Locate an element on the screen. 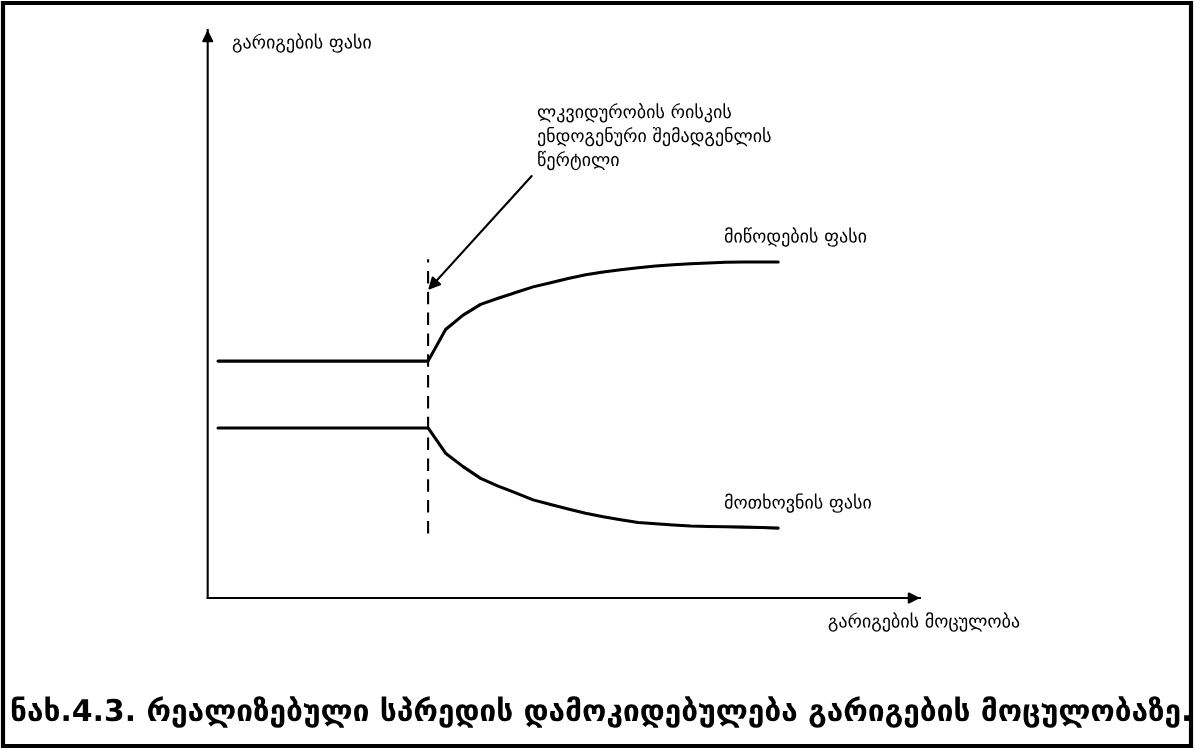  series-label: მოთხოვნის ფასი is located at coordinates (797, 503).